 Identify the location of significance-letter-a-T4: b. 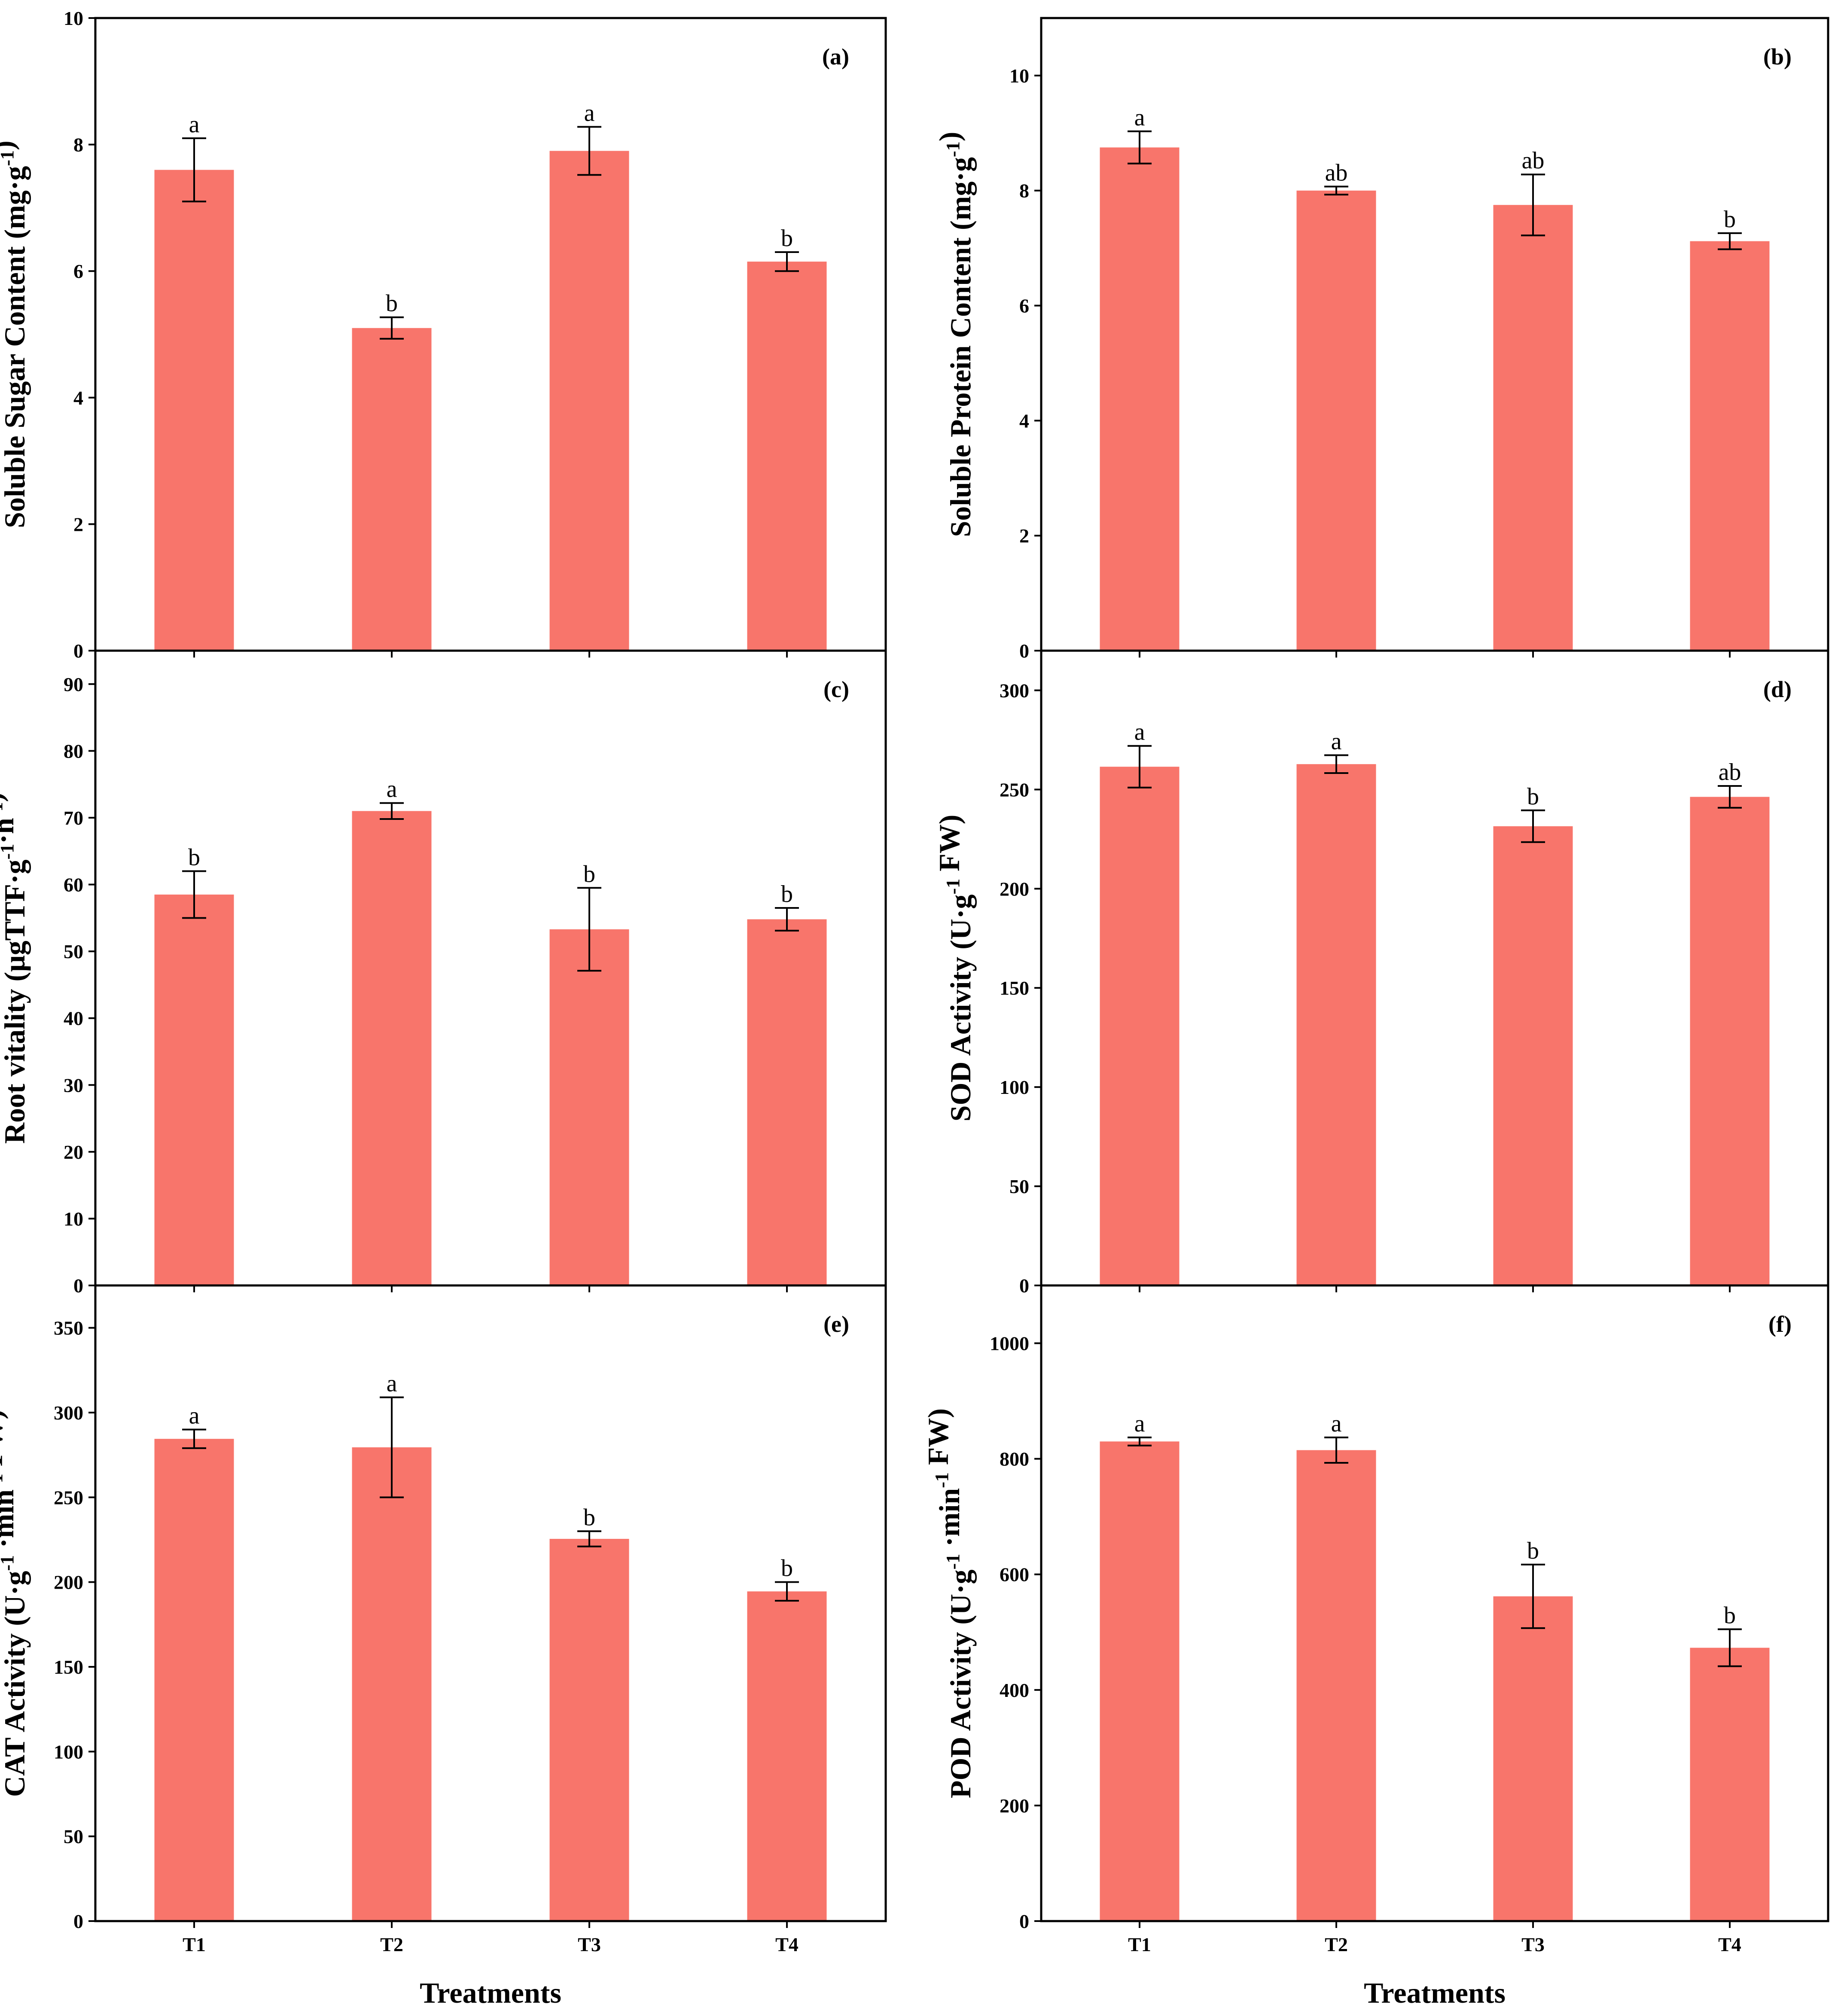
(787, 238).